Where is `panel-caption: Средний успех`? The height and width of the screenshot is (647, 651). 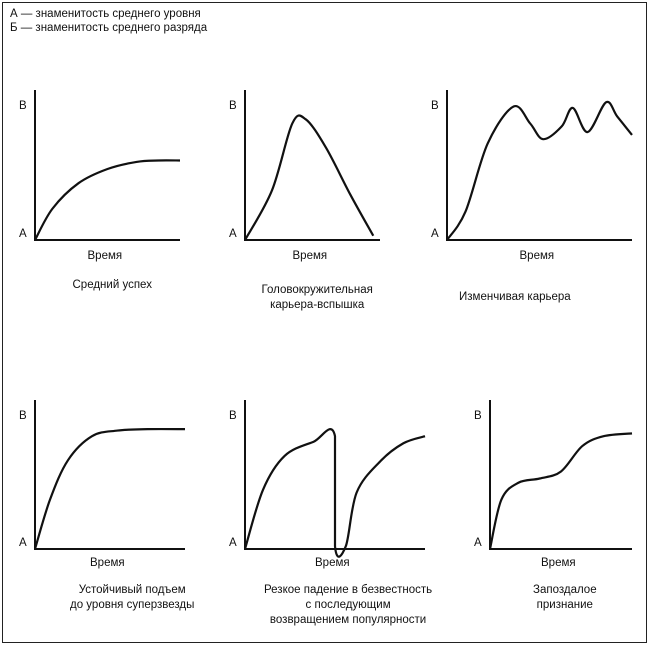 panel-caption: Средний успех is located at coordinates (112, 285).